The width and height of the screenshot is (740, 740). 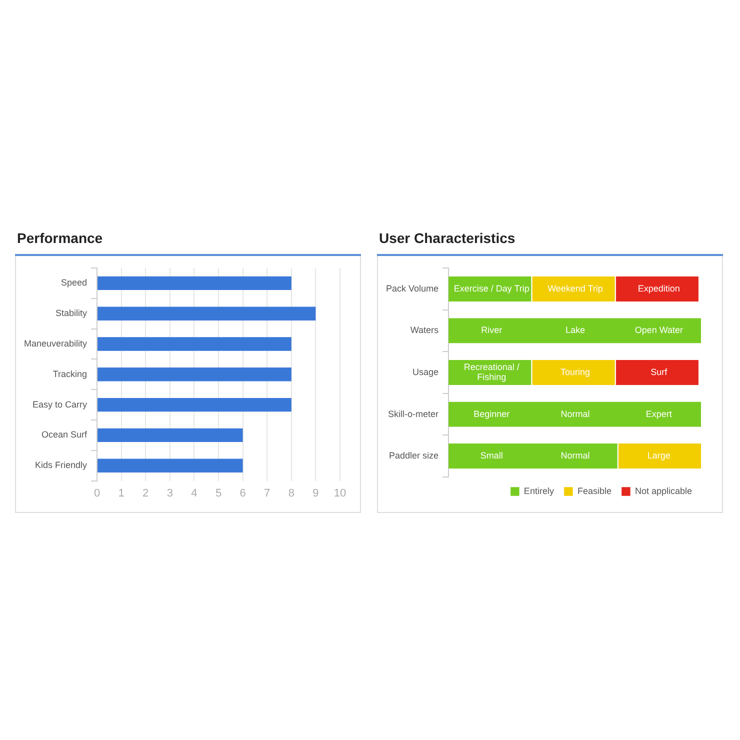 I want to click on annotation: Small, so click(x=491, y=455).